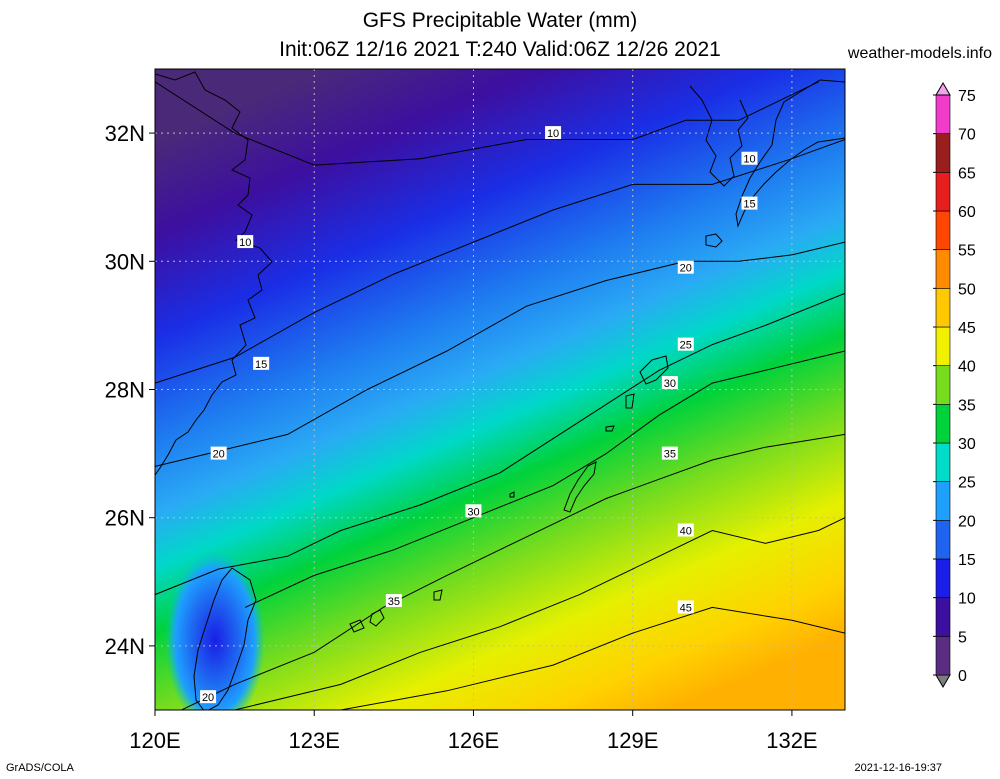  What do you see at coordinates (967, 173) in the screenshot?
I see `colorbar-label: 65` at bounding box center [967, 173].